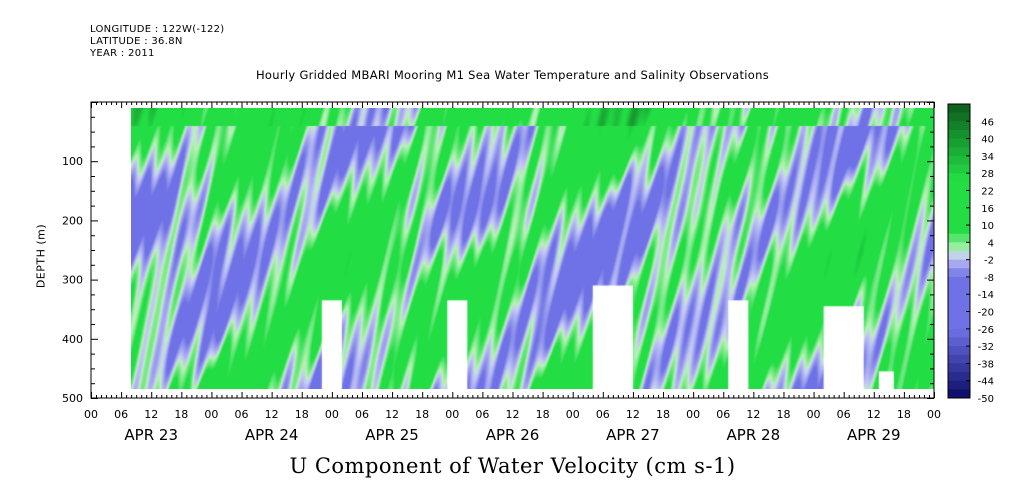 Image resolution: width=1009 pixels, height=504 pixels. What do you see at coordinates (991, 243) in the screenshot?
I see `colorbar-label: 4` at bounding box center [991, 243].